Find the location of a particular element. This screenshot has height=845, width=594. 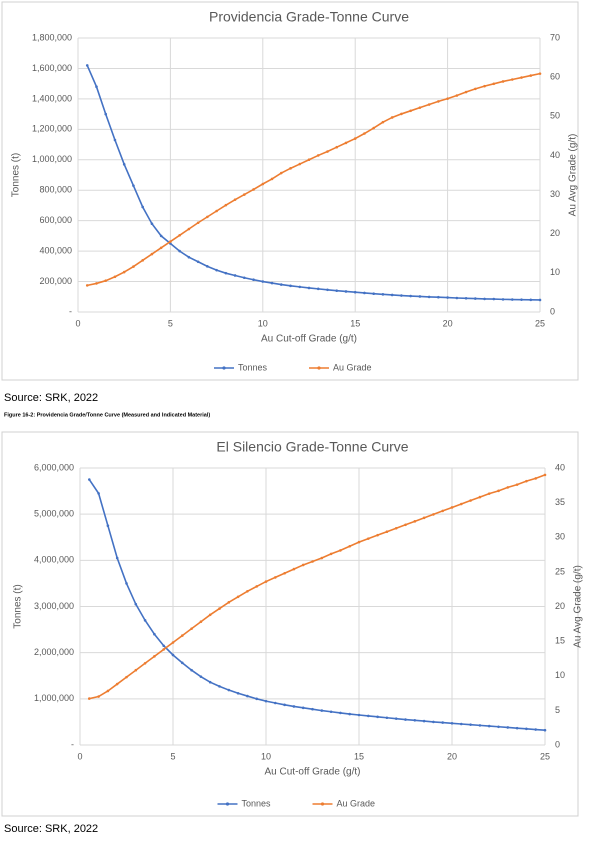

chart-title: El Silencio Grade-Tonne Curve is located at coordinates (312, 447).